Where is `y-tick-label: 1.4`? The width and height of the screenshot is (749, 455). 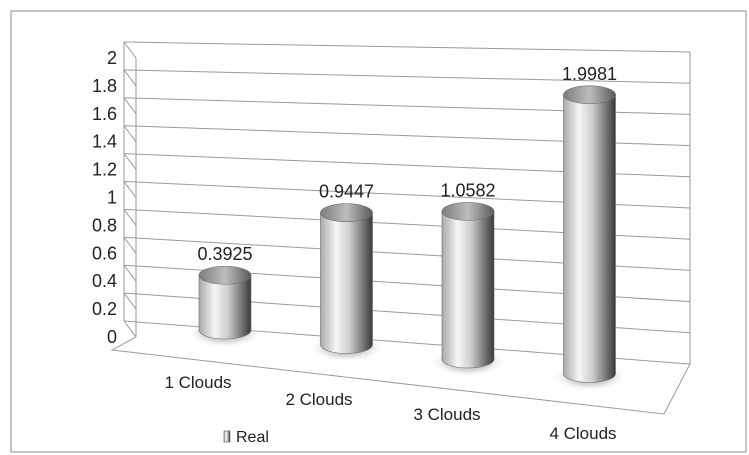 y-tick-label: 1.4 is located at coordinates (104, 142).